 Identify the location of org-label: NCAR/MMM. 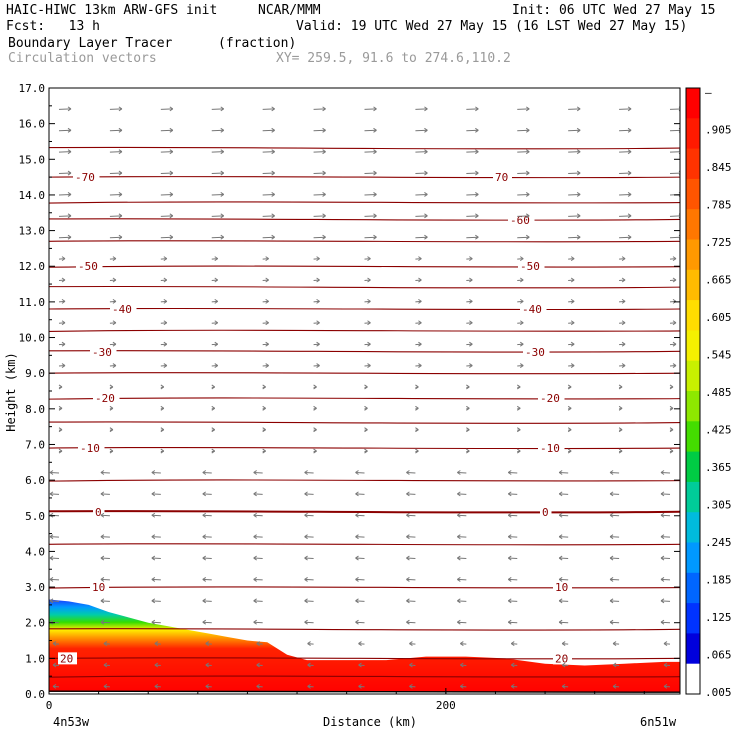
(289, 10).